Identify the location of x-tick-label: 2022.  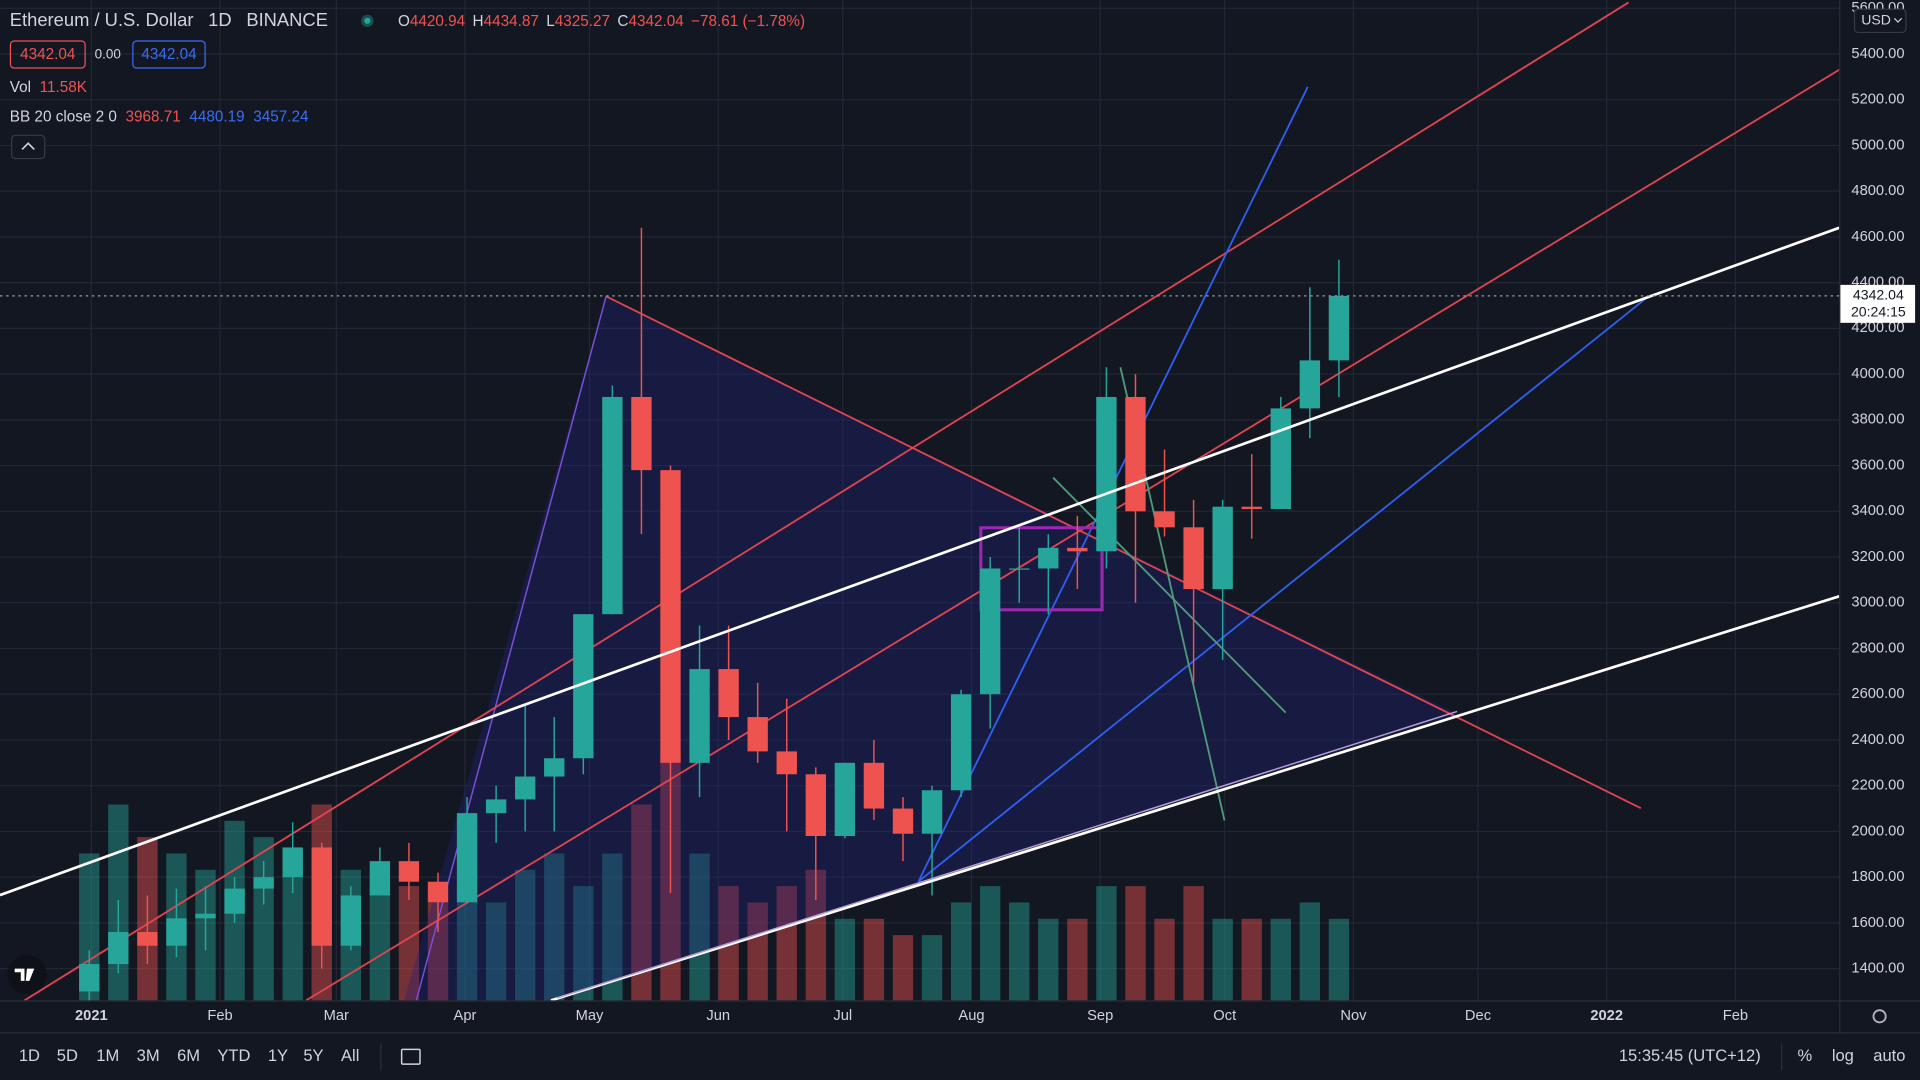
(1606, 1016).